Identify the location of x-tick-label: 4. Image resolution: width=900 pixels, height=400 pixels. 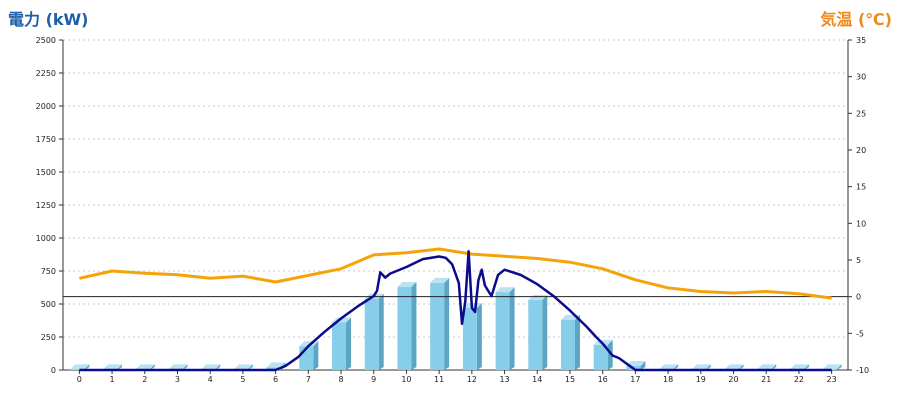
(210, 379).